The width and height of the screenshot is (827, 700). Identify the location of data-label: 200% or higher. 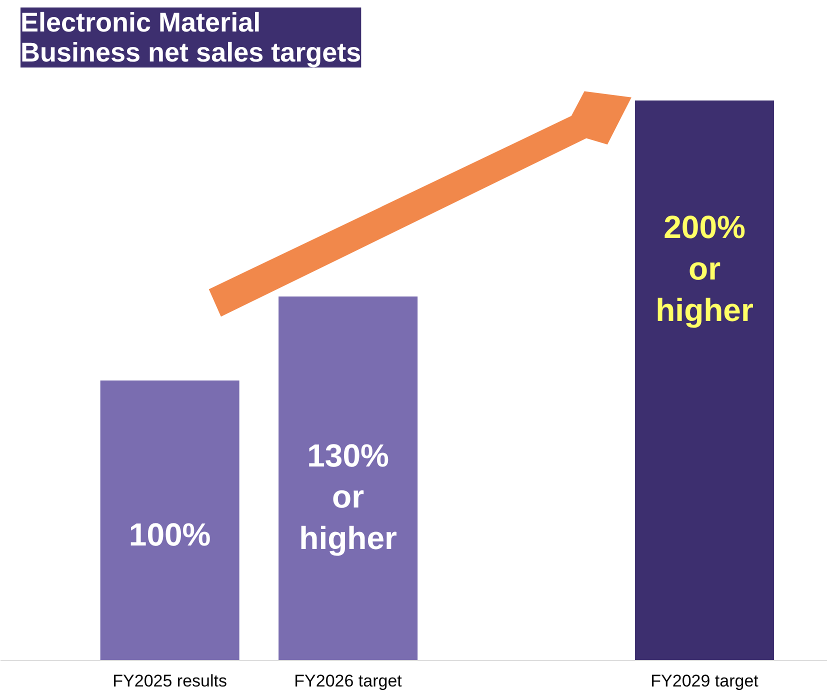
(705, 268).